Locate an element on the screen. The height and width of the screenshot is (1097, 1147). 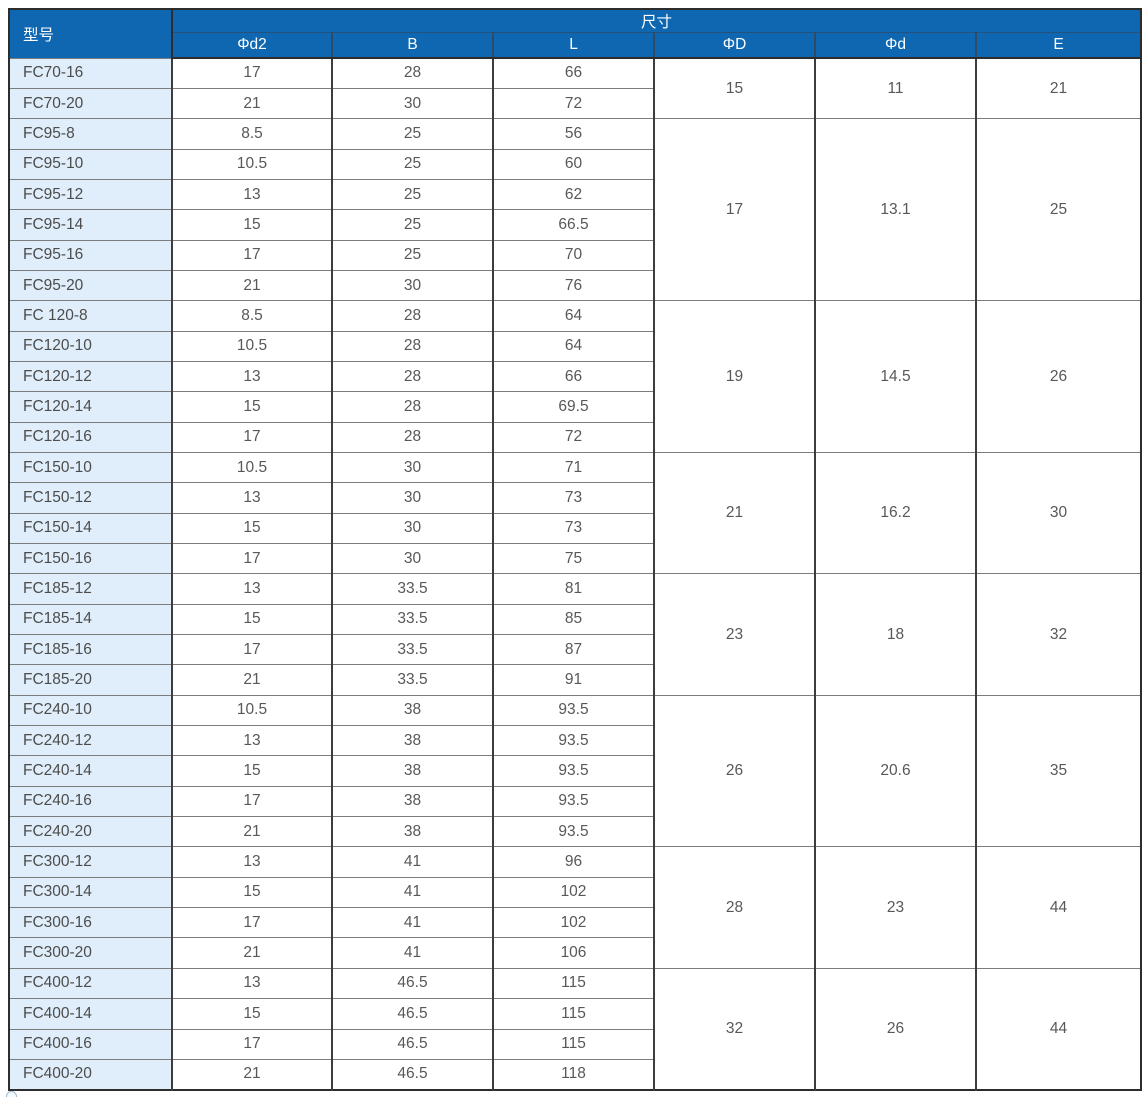
dim-cell-B: 41 is located at coordinates (412, 953).